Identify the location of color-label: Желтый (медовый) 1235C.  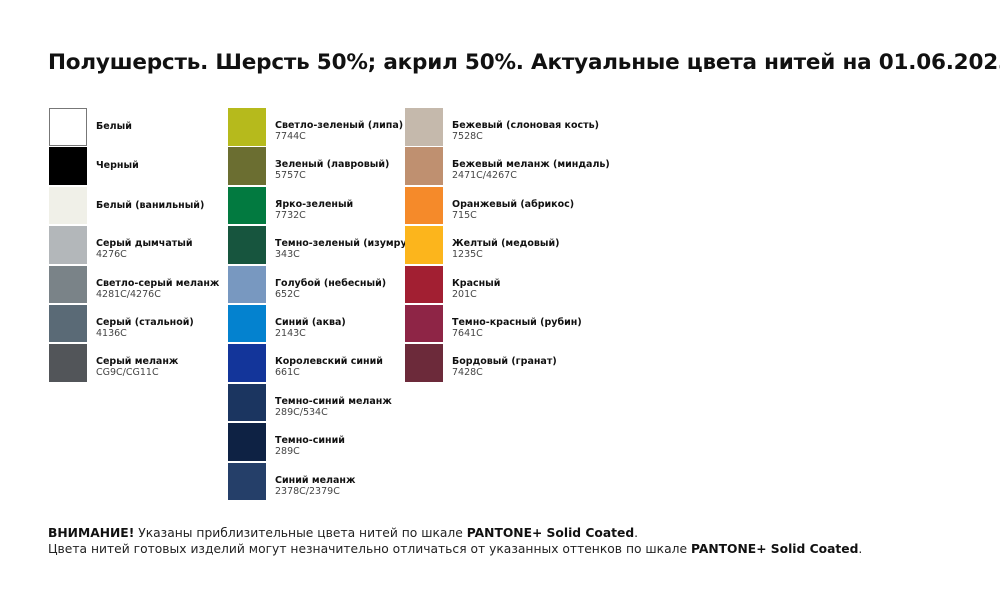
(505, 249).